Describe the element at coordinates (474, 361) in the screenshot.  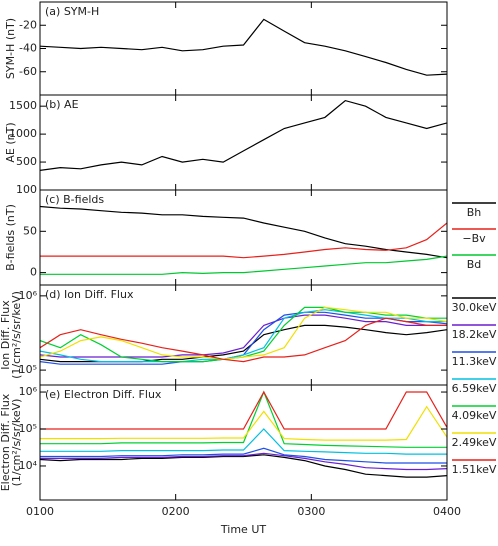
I see `legend-label: 11.3keV` at that location.